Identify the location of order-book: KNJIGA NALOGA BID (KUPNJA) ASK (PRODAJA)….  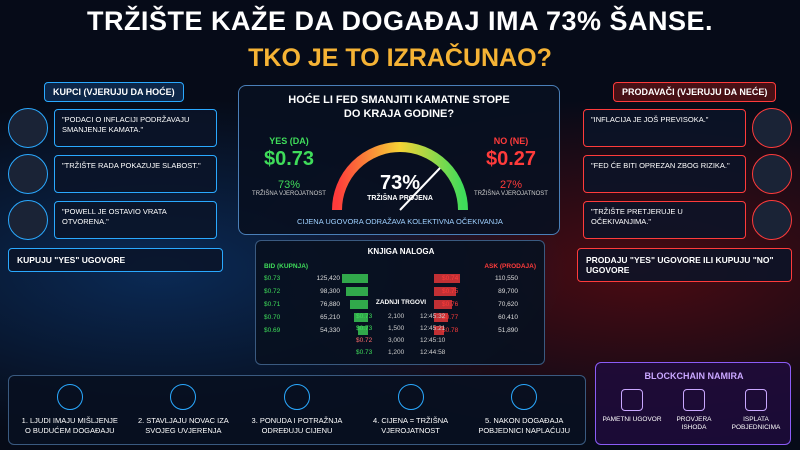
(400, 302).